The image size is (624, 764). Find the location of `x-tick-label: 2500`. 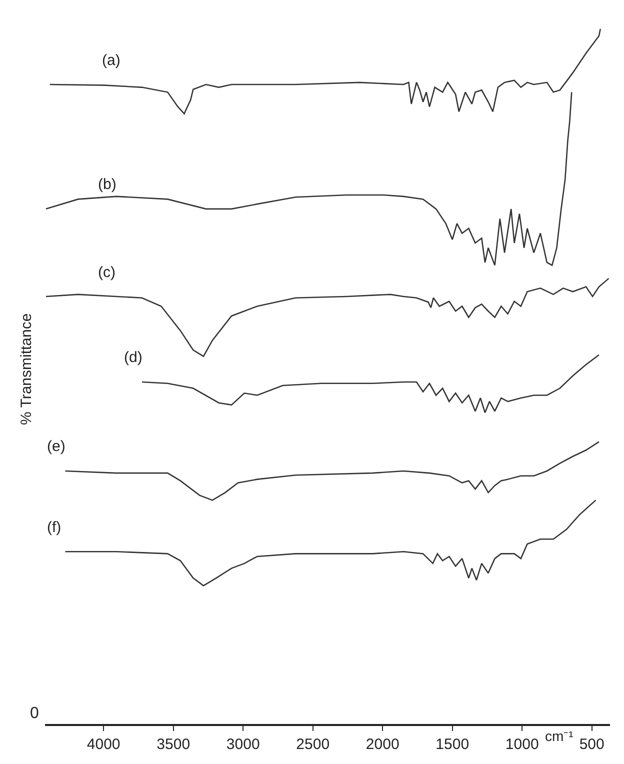

x-tick-label: 2500 is located at coordinates (313, 744).